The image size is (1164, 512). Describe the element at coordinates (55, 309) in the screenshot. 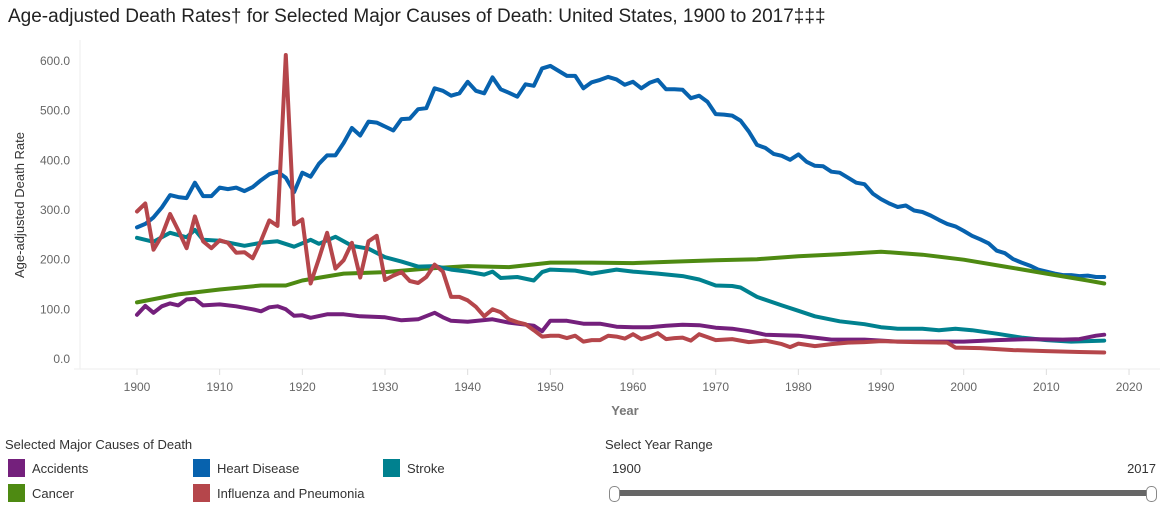

I see `y-tick-label: 100.0` at that location.